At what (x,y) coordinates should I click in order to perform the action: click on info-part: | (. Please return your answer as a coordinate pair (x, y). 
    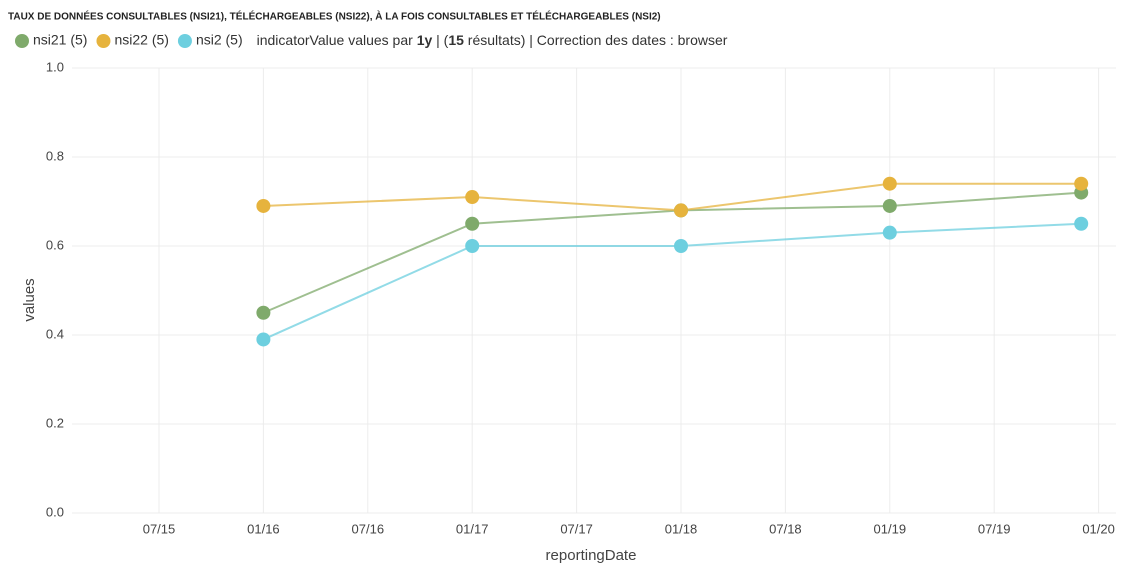
    Looking at the image, I should click on (440, 40).